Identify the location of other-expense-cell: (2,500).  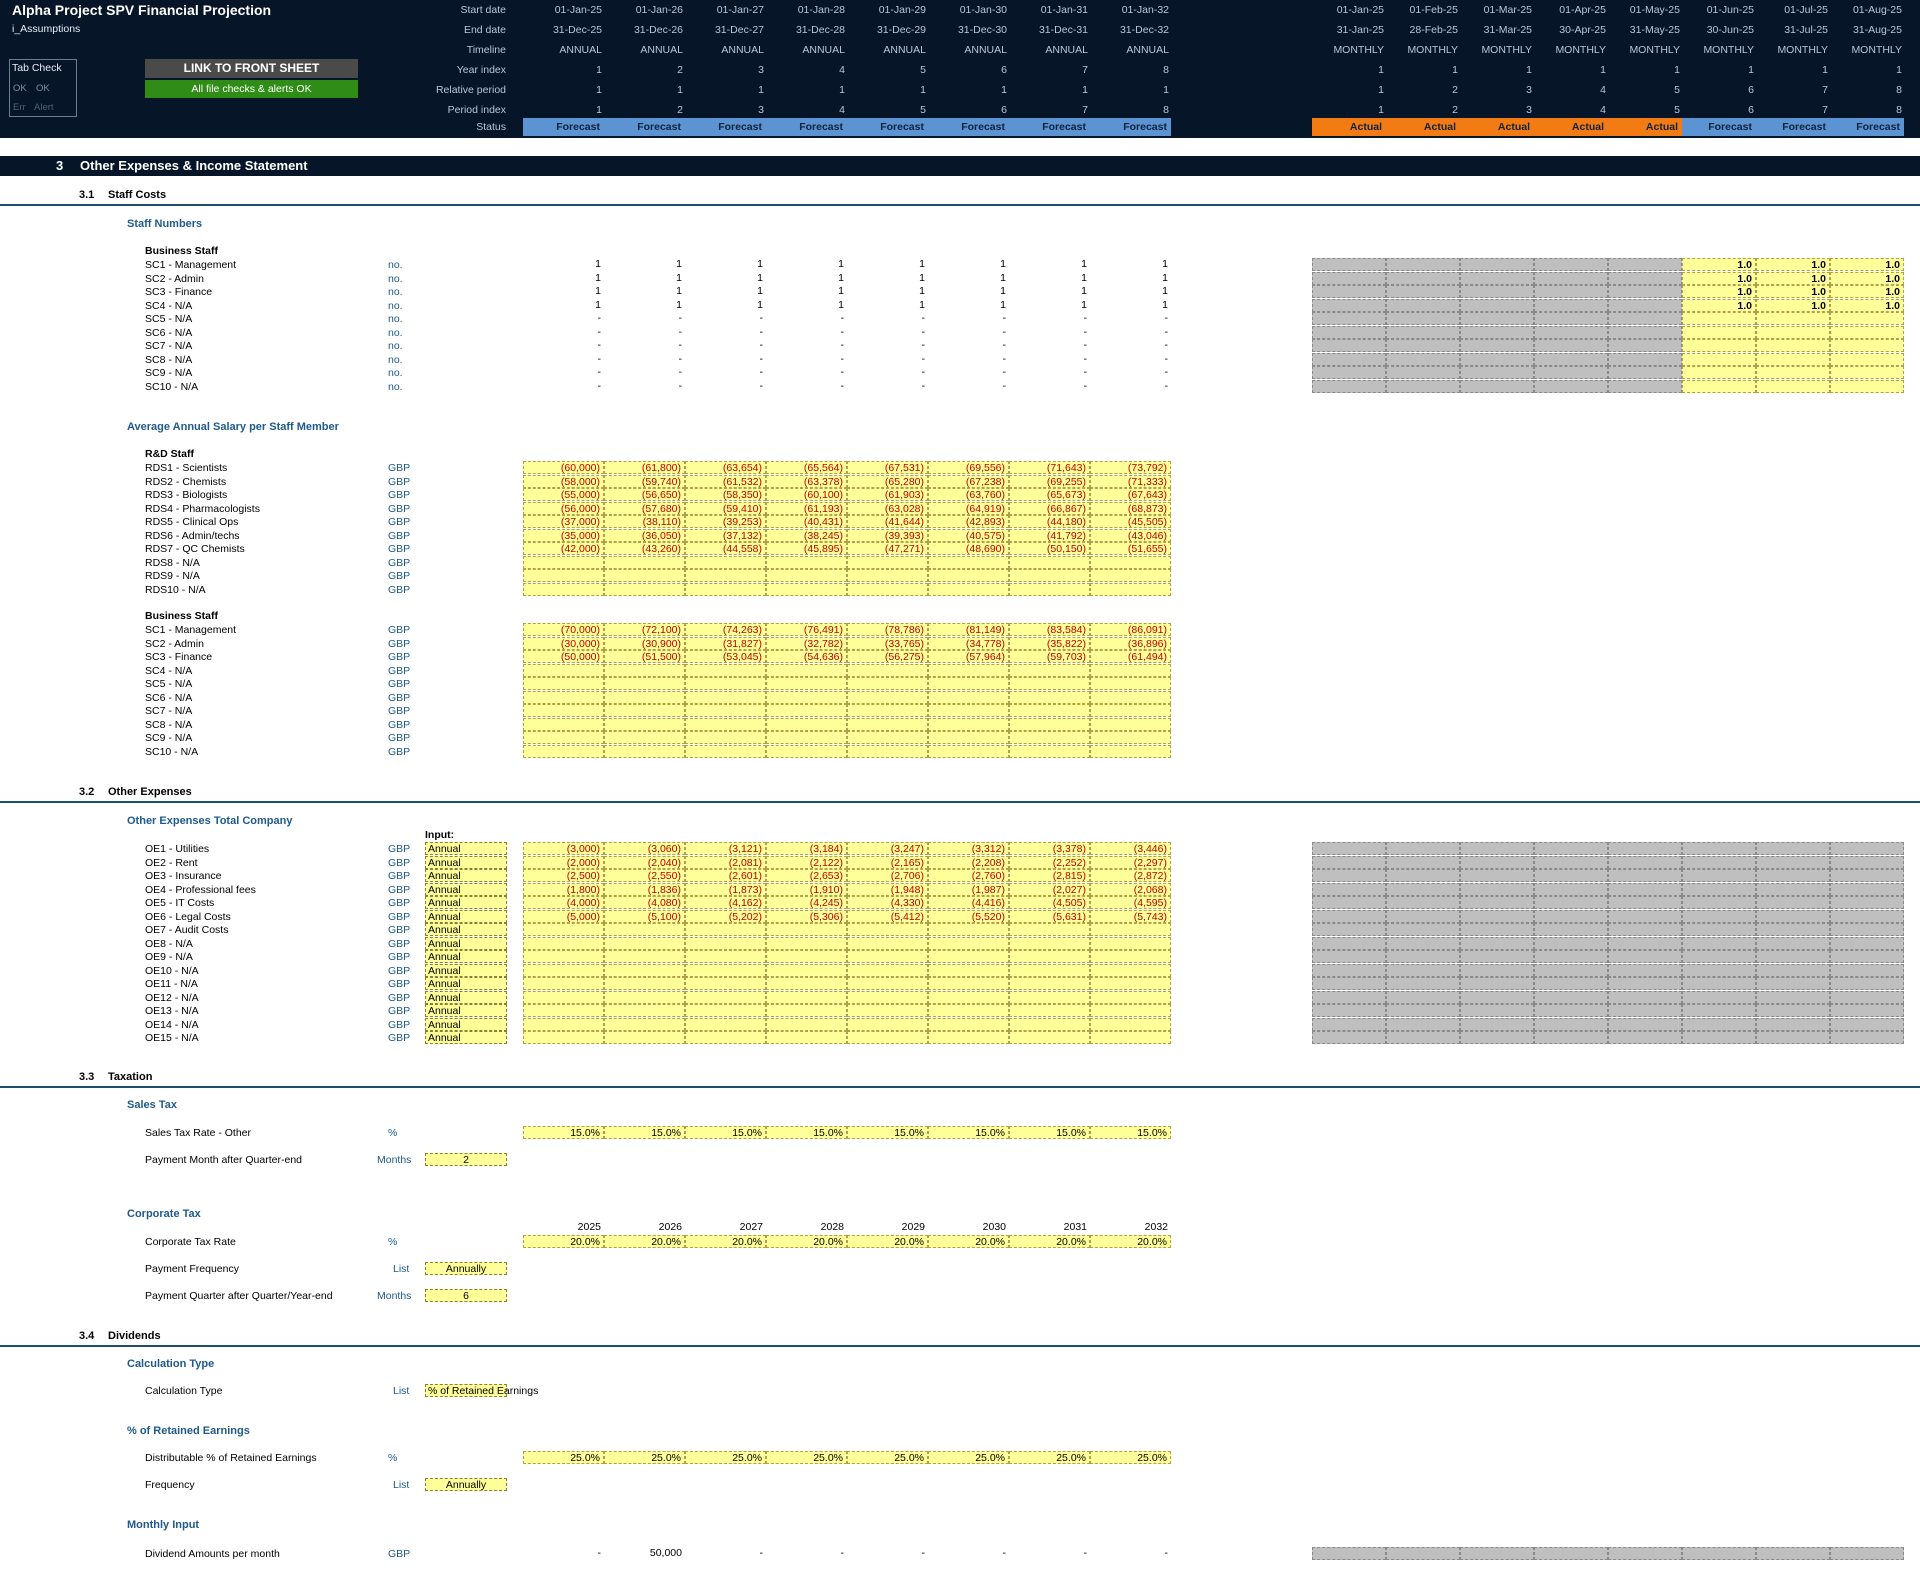
(563, 875).